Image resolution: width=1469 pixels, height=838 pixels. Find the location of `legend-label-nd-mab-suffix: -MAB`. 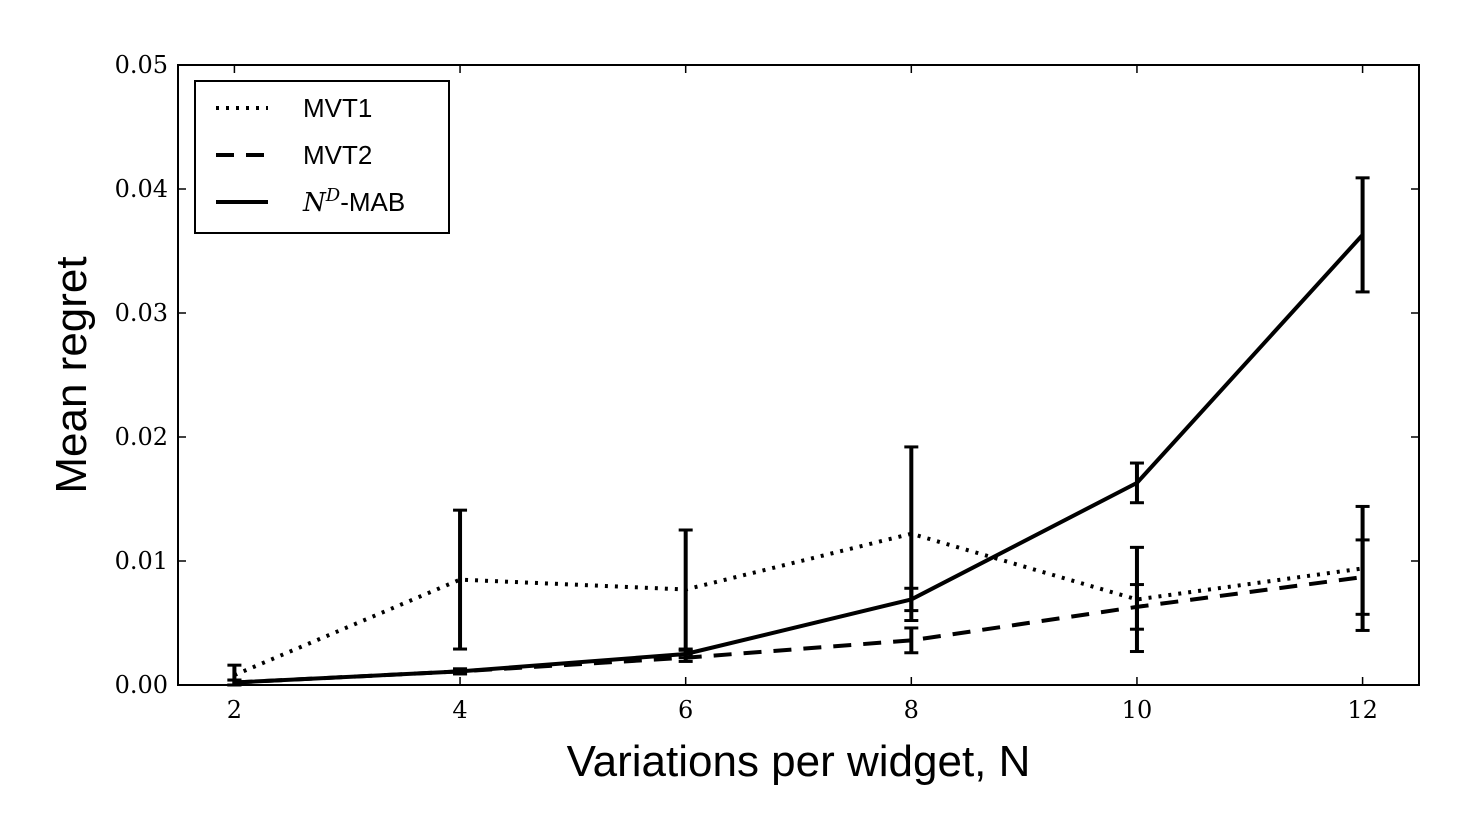

legend-label-nd-mab-suffix: -MAB is located at coordinates (372, 202).